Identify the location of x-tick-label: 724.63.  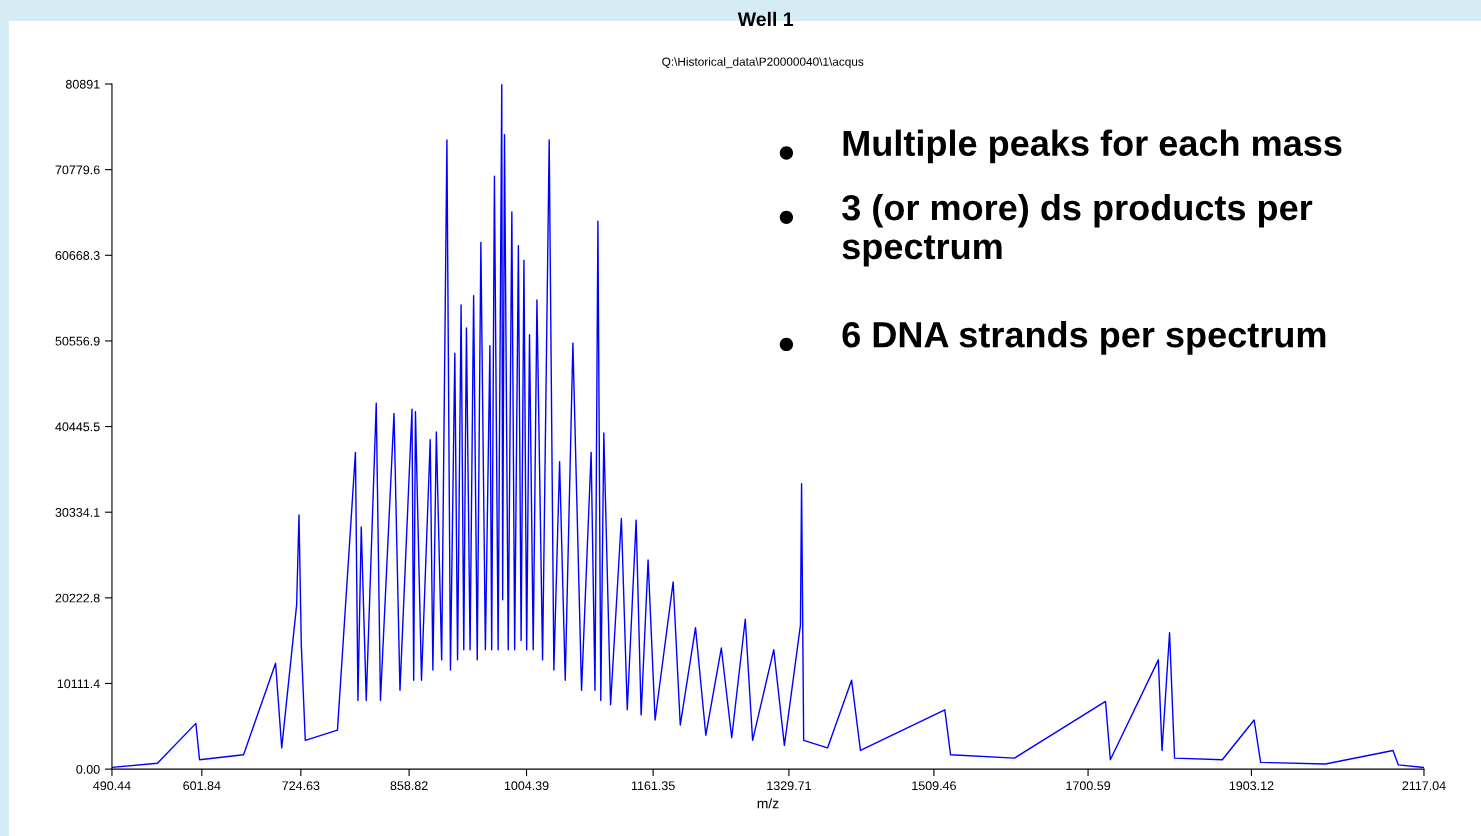
(301, 786).